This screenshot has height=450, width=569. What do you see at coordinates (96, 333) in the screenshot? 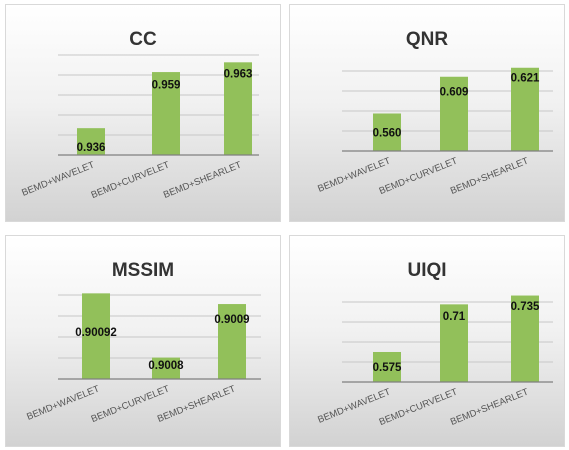
I see `data-label: 0.90092` at bounding box center [96, 333].